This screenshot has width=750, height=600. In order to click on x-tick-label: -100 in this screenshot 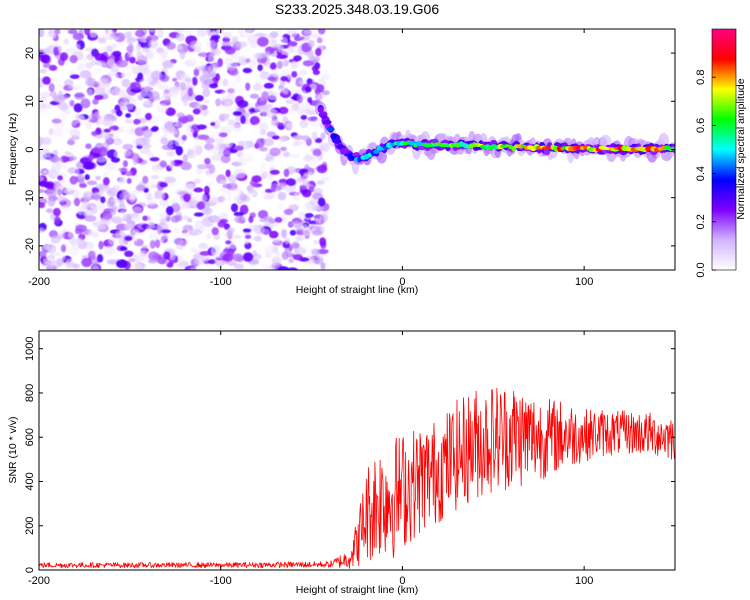, I will do `click(221, 581)`.